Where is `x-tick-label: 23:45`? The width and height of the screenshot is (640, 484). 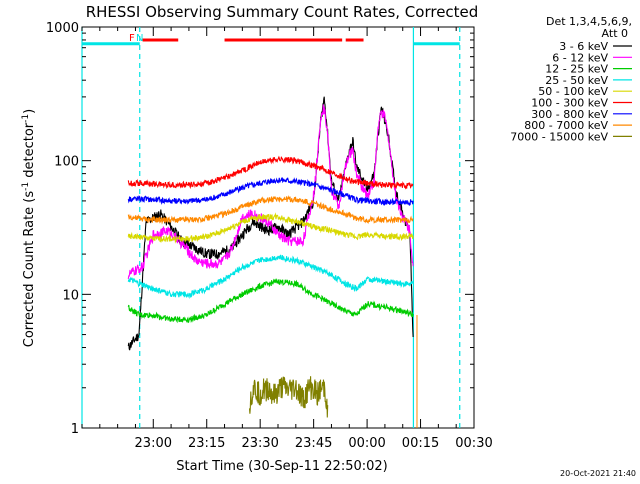
x-tick-label: 23:45 is located at coordinates (313, 443).